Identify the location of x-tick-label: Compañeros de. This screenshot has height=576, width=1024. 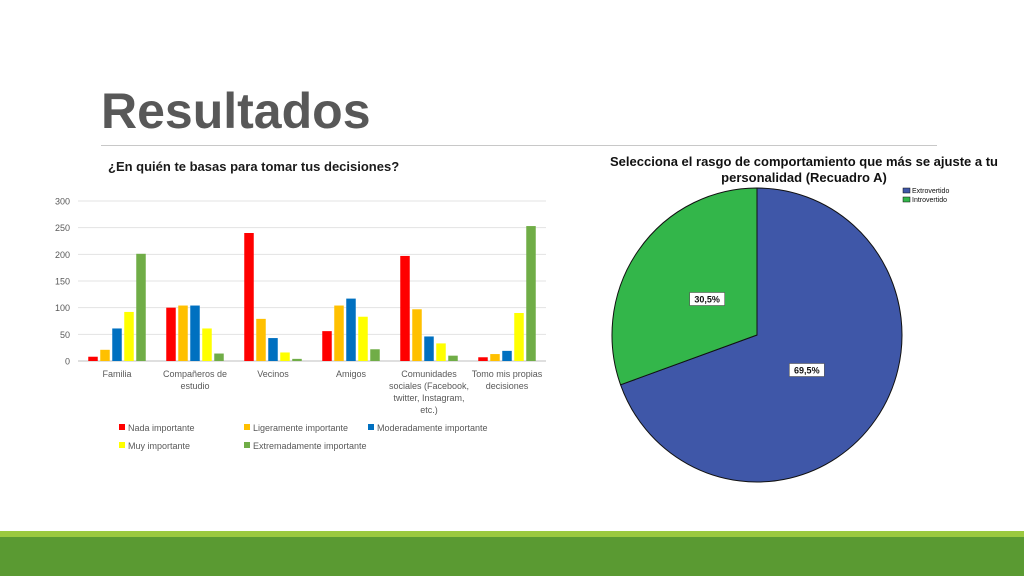
(195, 374).